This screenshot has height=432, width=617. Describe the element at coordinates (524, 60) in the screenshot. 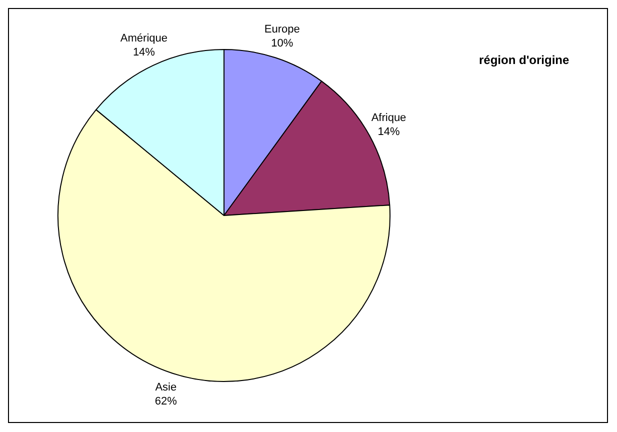

I see `text: région d'origine` at that location.